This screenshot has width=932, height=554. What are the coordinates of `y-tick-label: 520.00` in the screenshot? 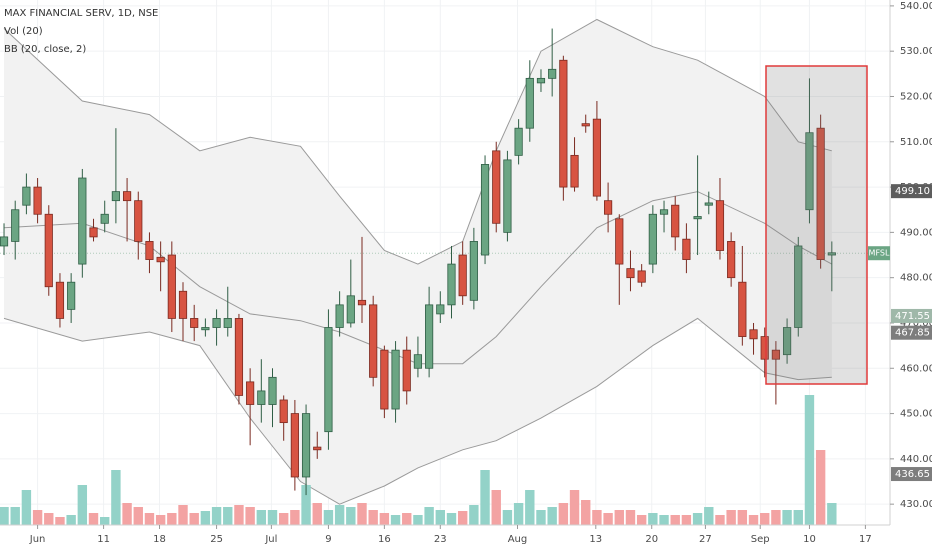 It's located at (916, 96).